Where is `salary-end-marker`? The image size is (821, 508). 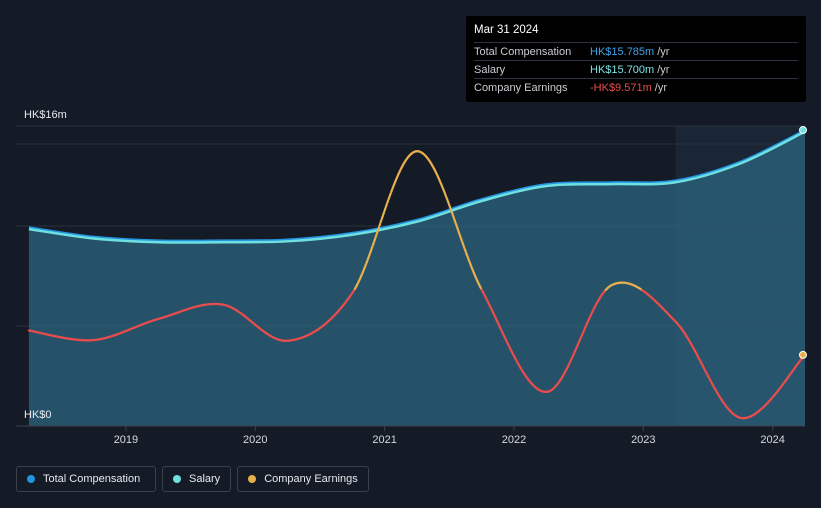
salary-end-marker is located at coordinates (803, 130).